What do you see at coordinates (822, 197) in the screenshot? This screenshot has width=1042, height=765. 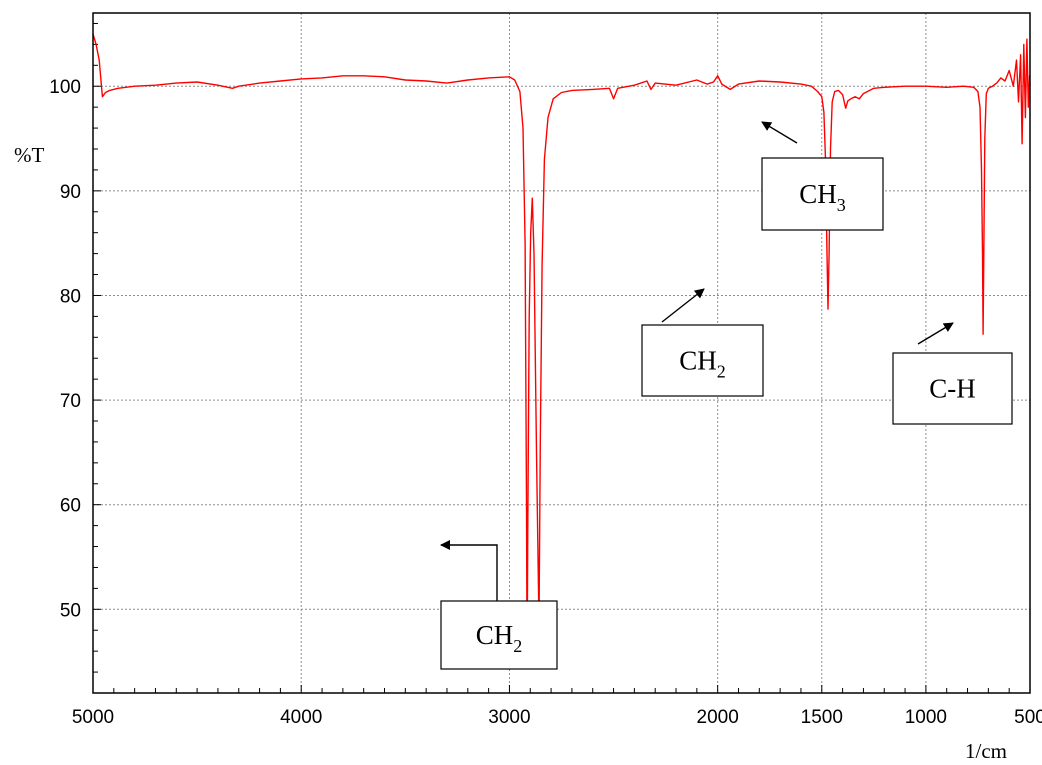 I see `annotation-label: CH3` at bounding box center [822, 197].